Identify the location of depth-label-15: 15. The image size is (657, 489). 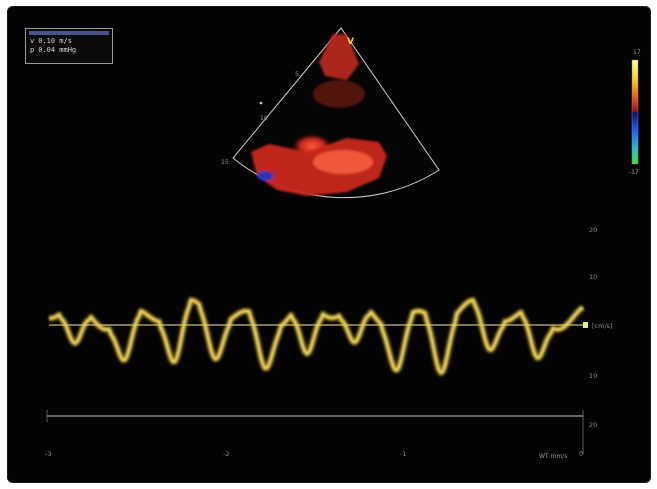
(225, 162).